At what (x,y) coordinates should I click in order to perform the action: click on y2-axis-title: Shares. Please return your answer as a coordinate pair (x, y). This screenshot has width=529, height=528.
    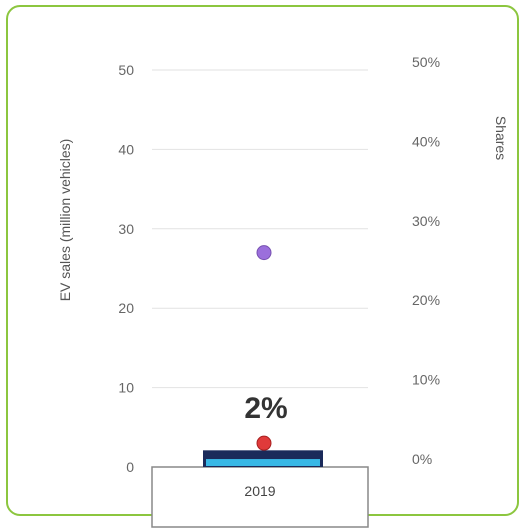
    Looking at the image, I should click on (501, 138).